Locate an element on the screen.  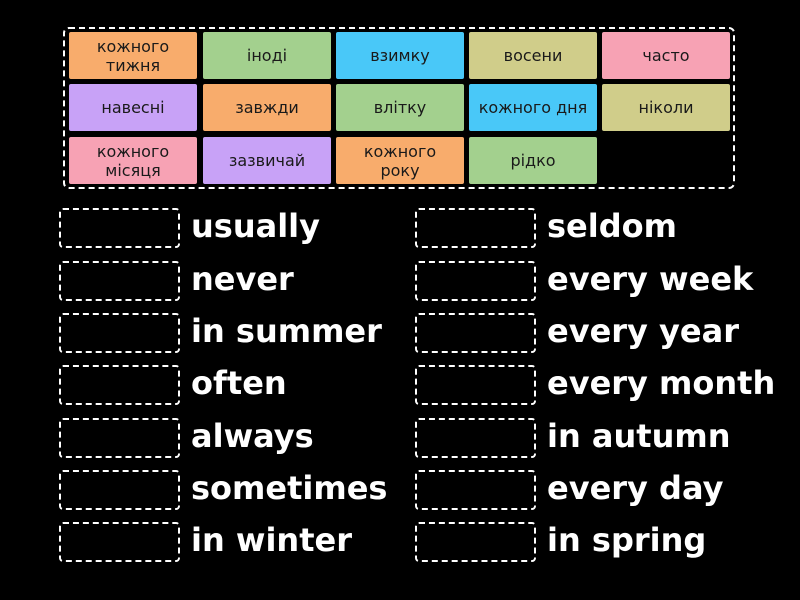
prompt-label: every year is located at coordinates (643, 331).